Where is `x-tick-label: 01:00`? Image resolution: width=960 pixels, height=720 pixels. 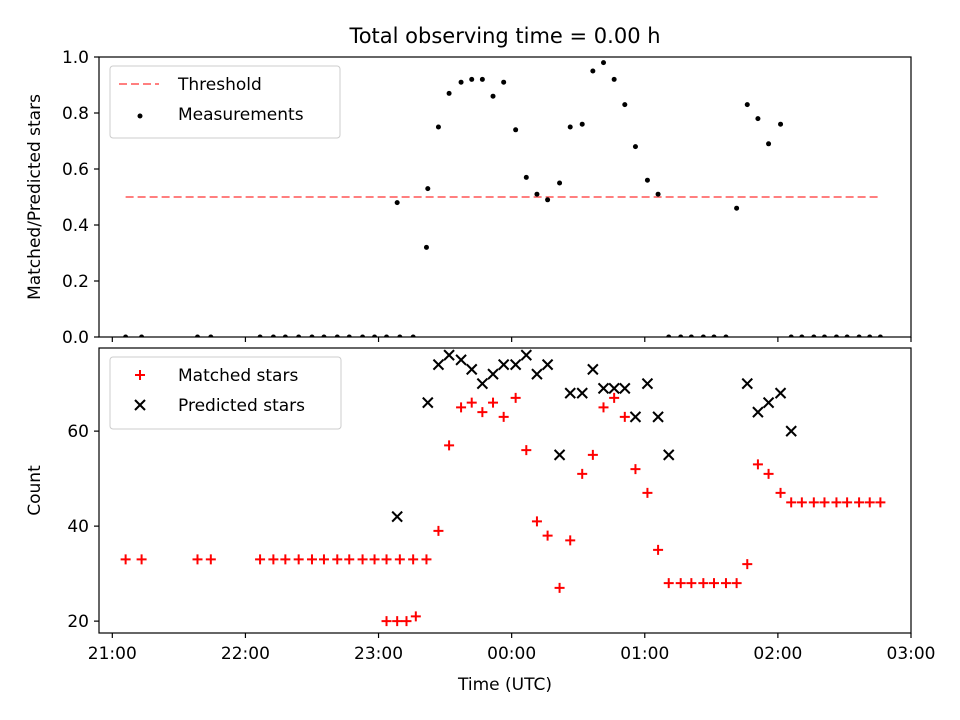 x-tick-label: 01:00 is located at coordinates (644, 654).